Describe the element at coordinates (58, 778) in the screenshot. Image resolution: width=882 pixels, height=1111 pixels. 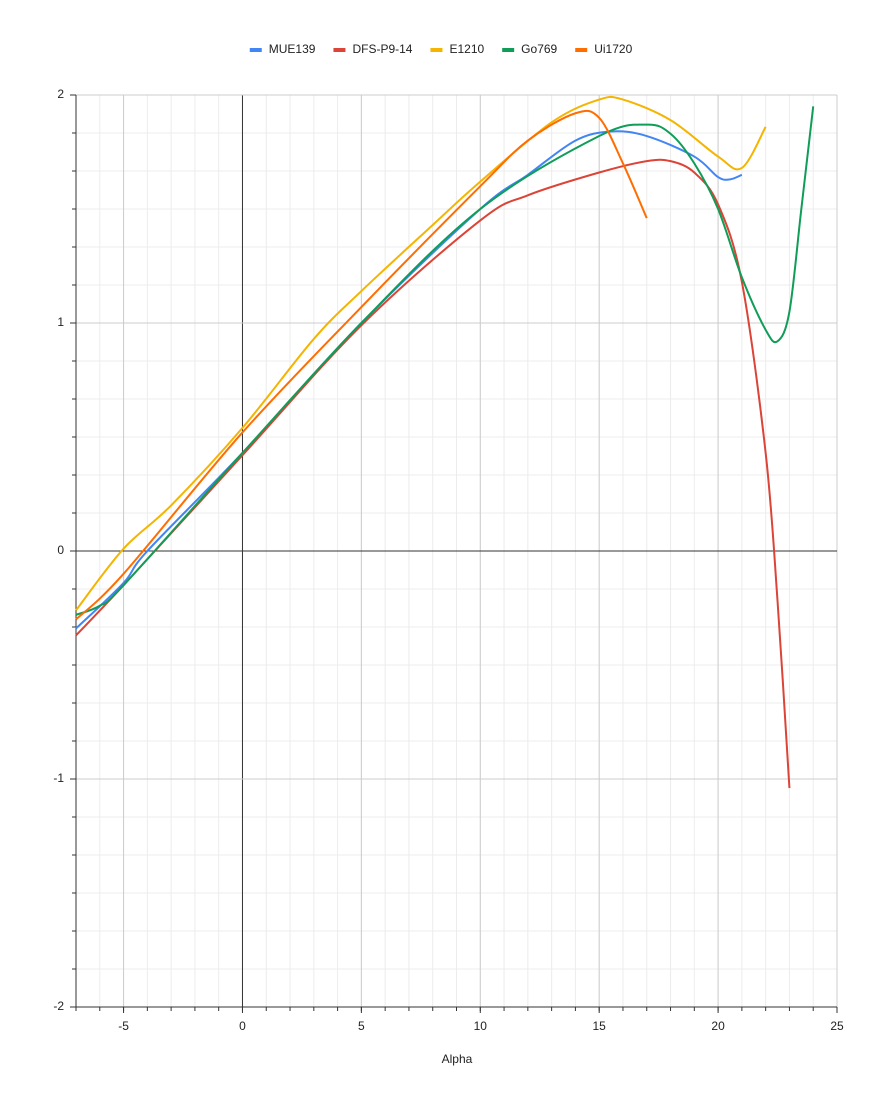
I see `y-tick-label: -1` at that location.